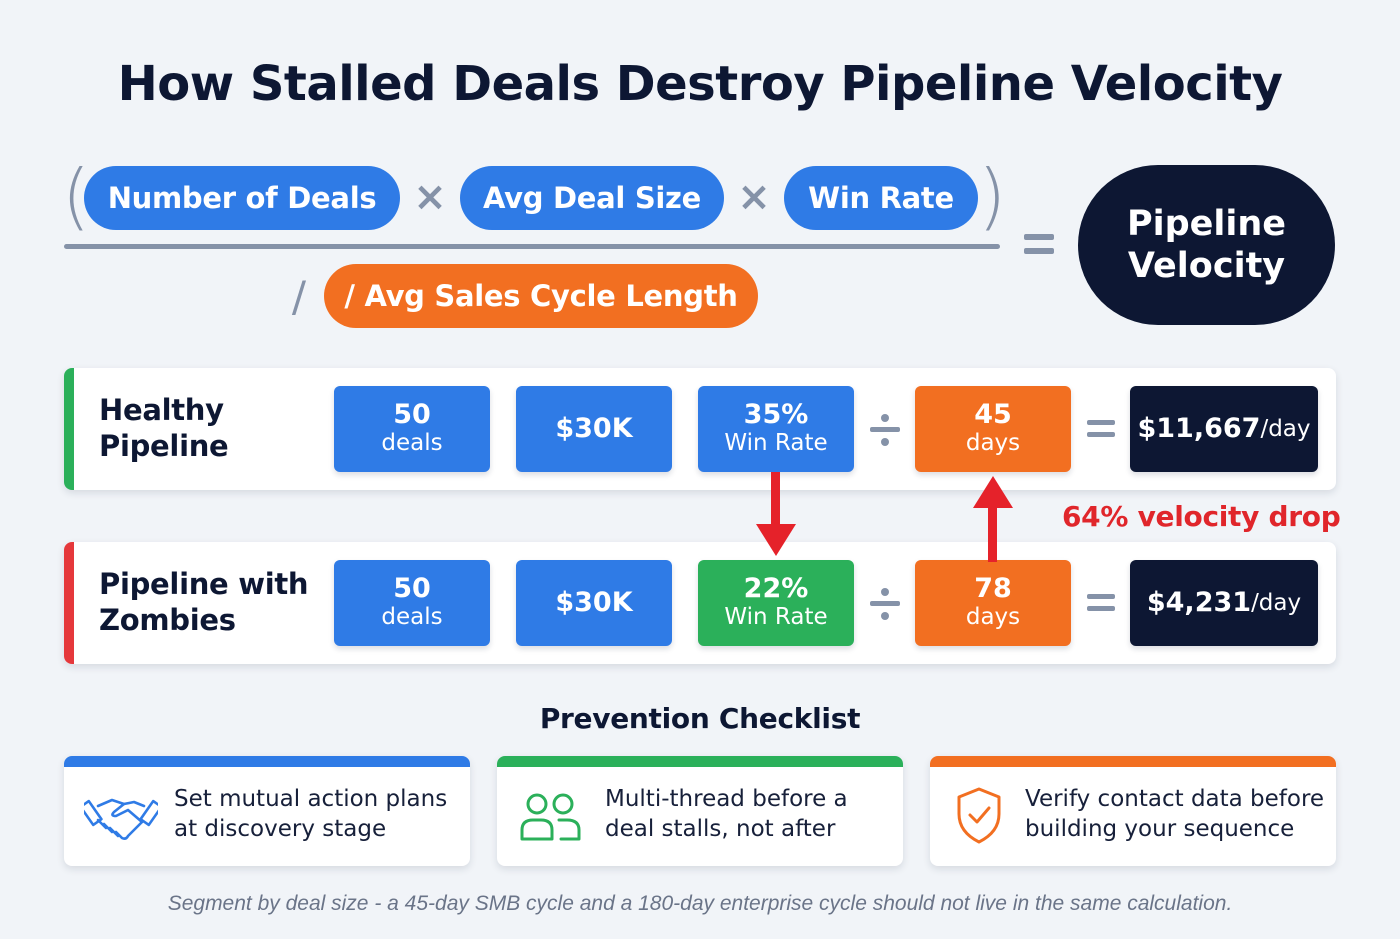  I want to click on formula-avg-deal-size: Avg Deal Size, so click(592, 198).